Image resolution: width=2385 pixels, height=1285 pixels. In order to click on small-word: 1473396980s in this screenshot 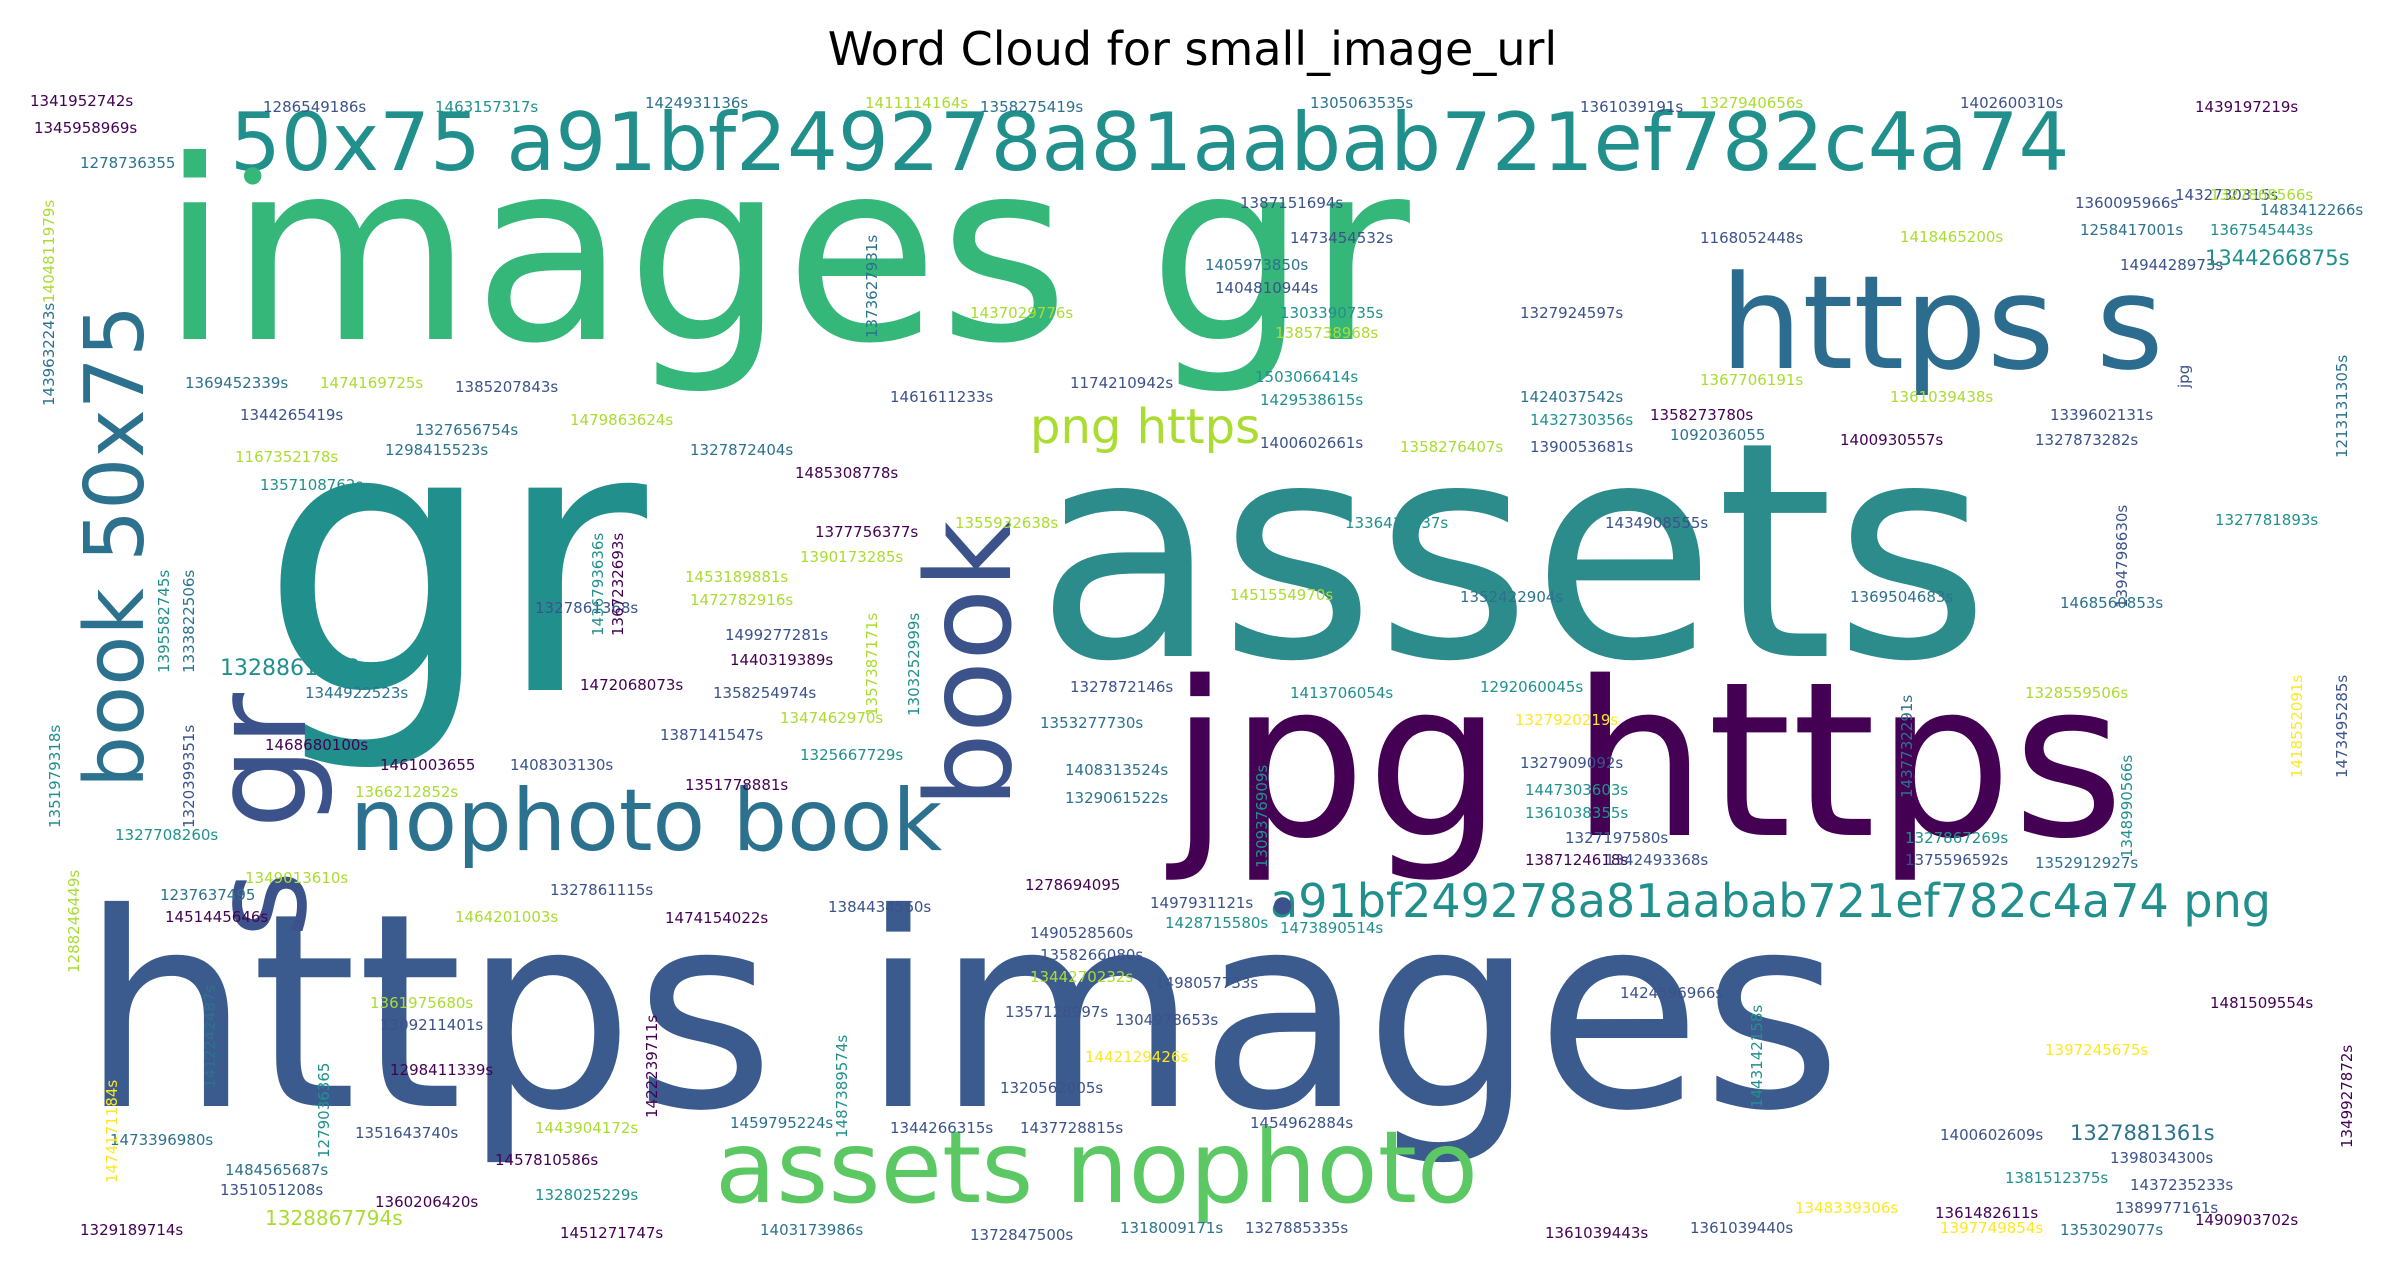, I will do `click(162, 1140)`.